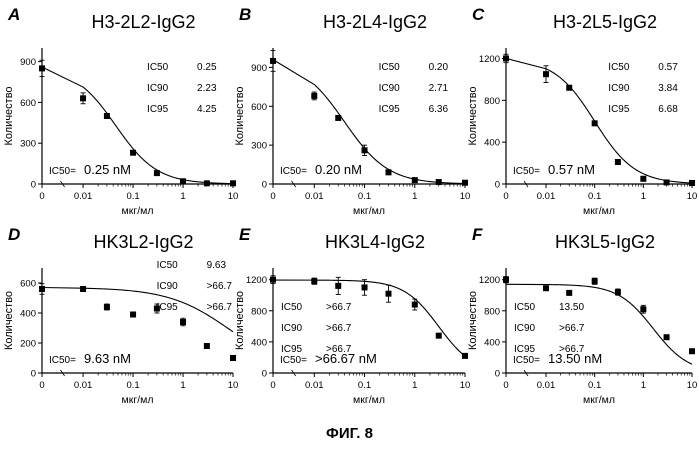  Describe the element at coordinates (14, 234) in the screenshot. I see `panel-letter: D` at that location.